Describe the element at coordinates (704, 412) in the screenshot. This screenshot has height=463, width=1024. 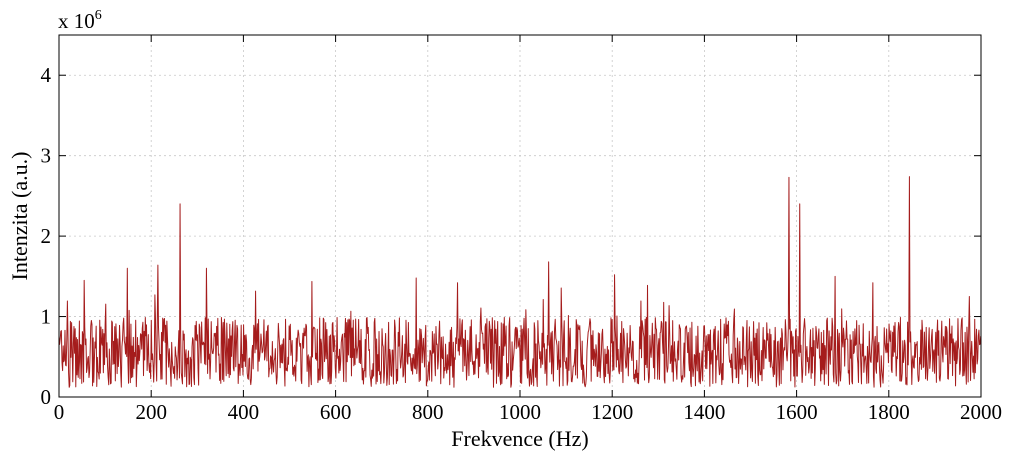
I see `x-tick-label: 1400` at that location.